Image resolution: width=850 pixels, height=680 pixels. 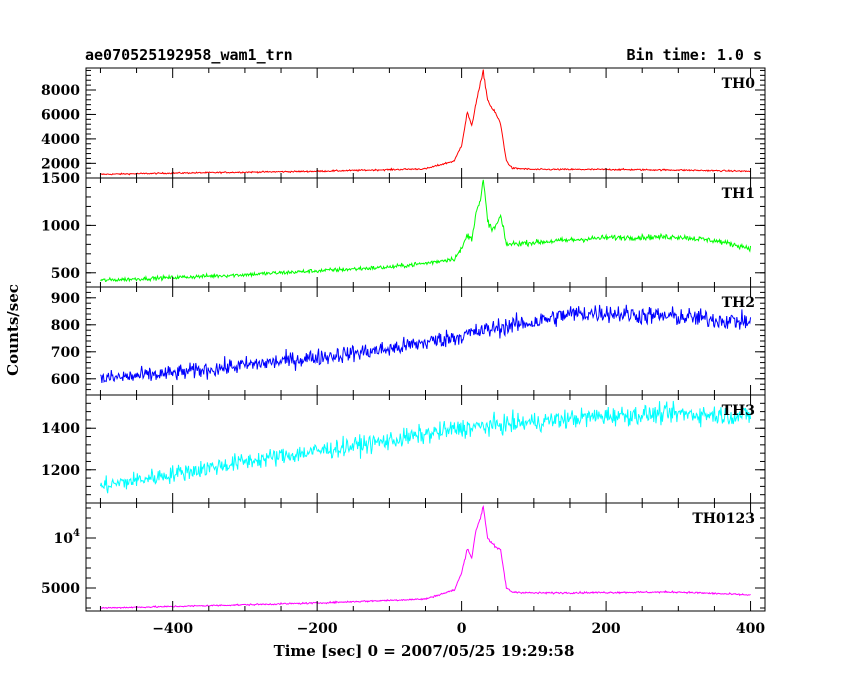 What do you see at coordinates (60, 471) in the screenshot?
I see `y-tick-label-th3: 1200` at bounding box center [60, 471].